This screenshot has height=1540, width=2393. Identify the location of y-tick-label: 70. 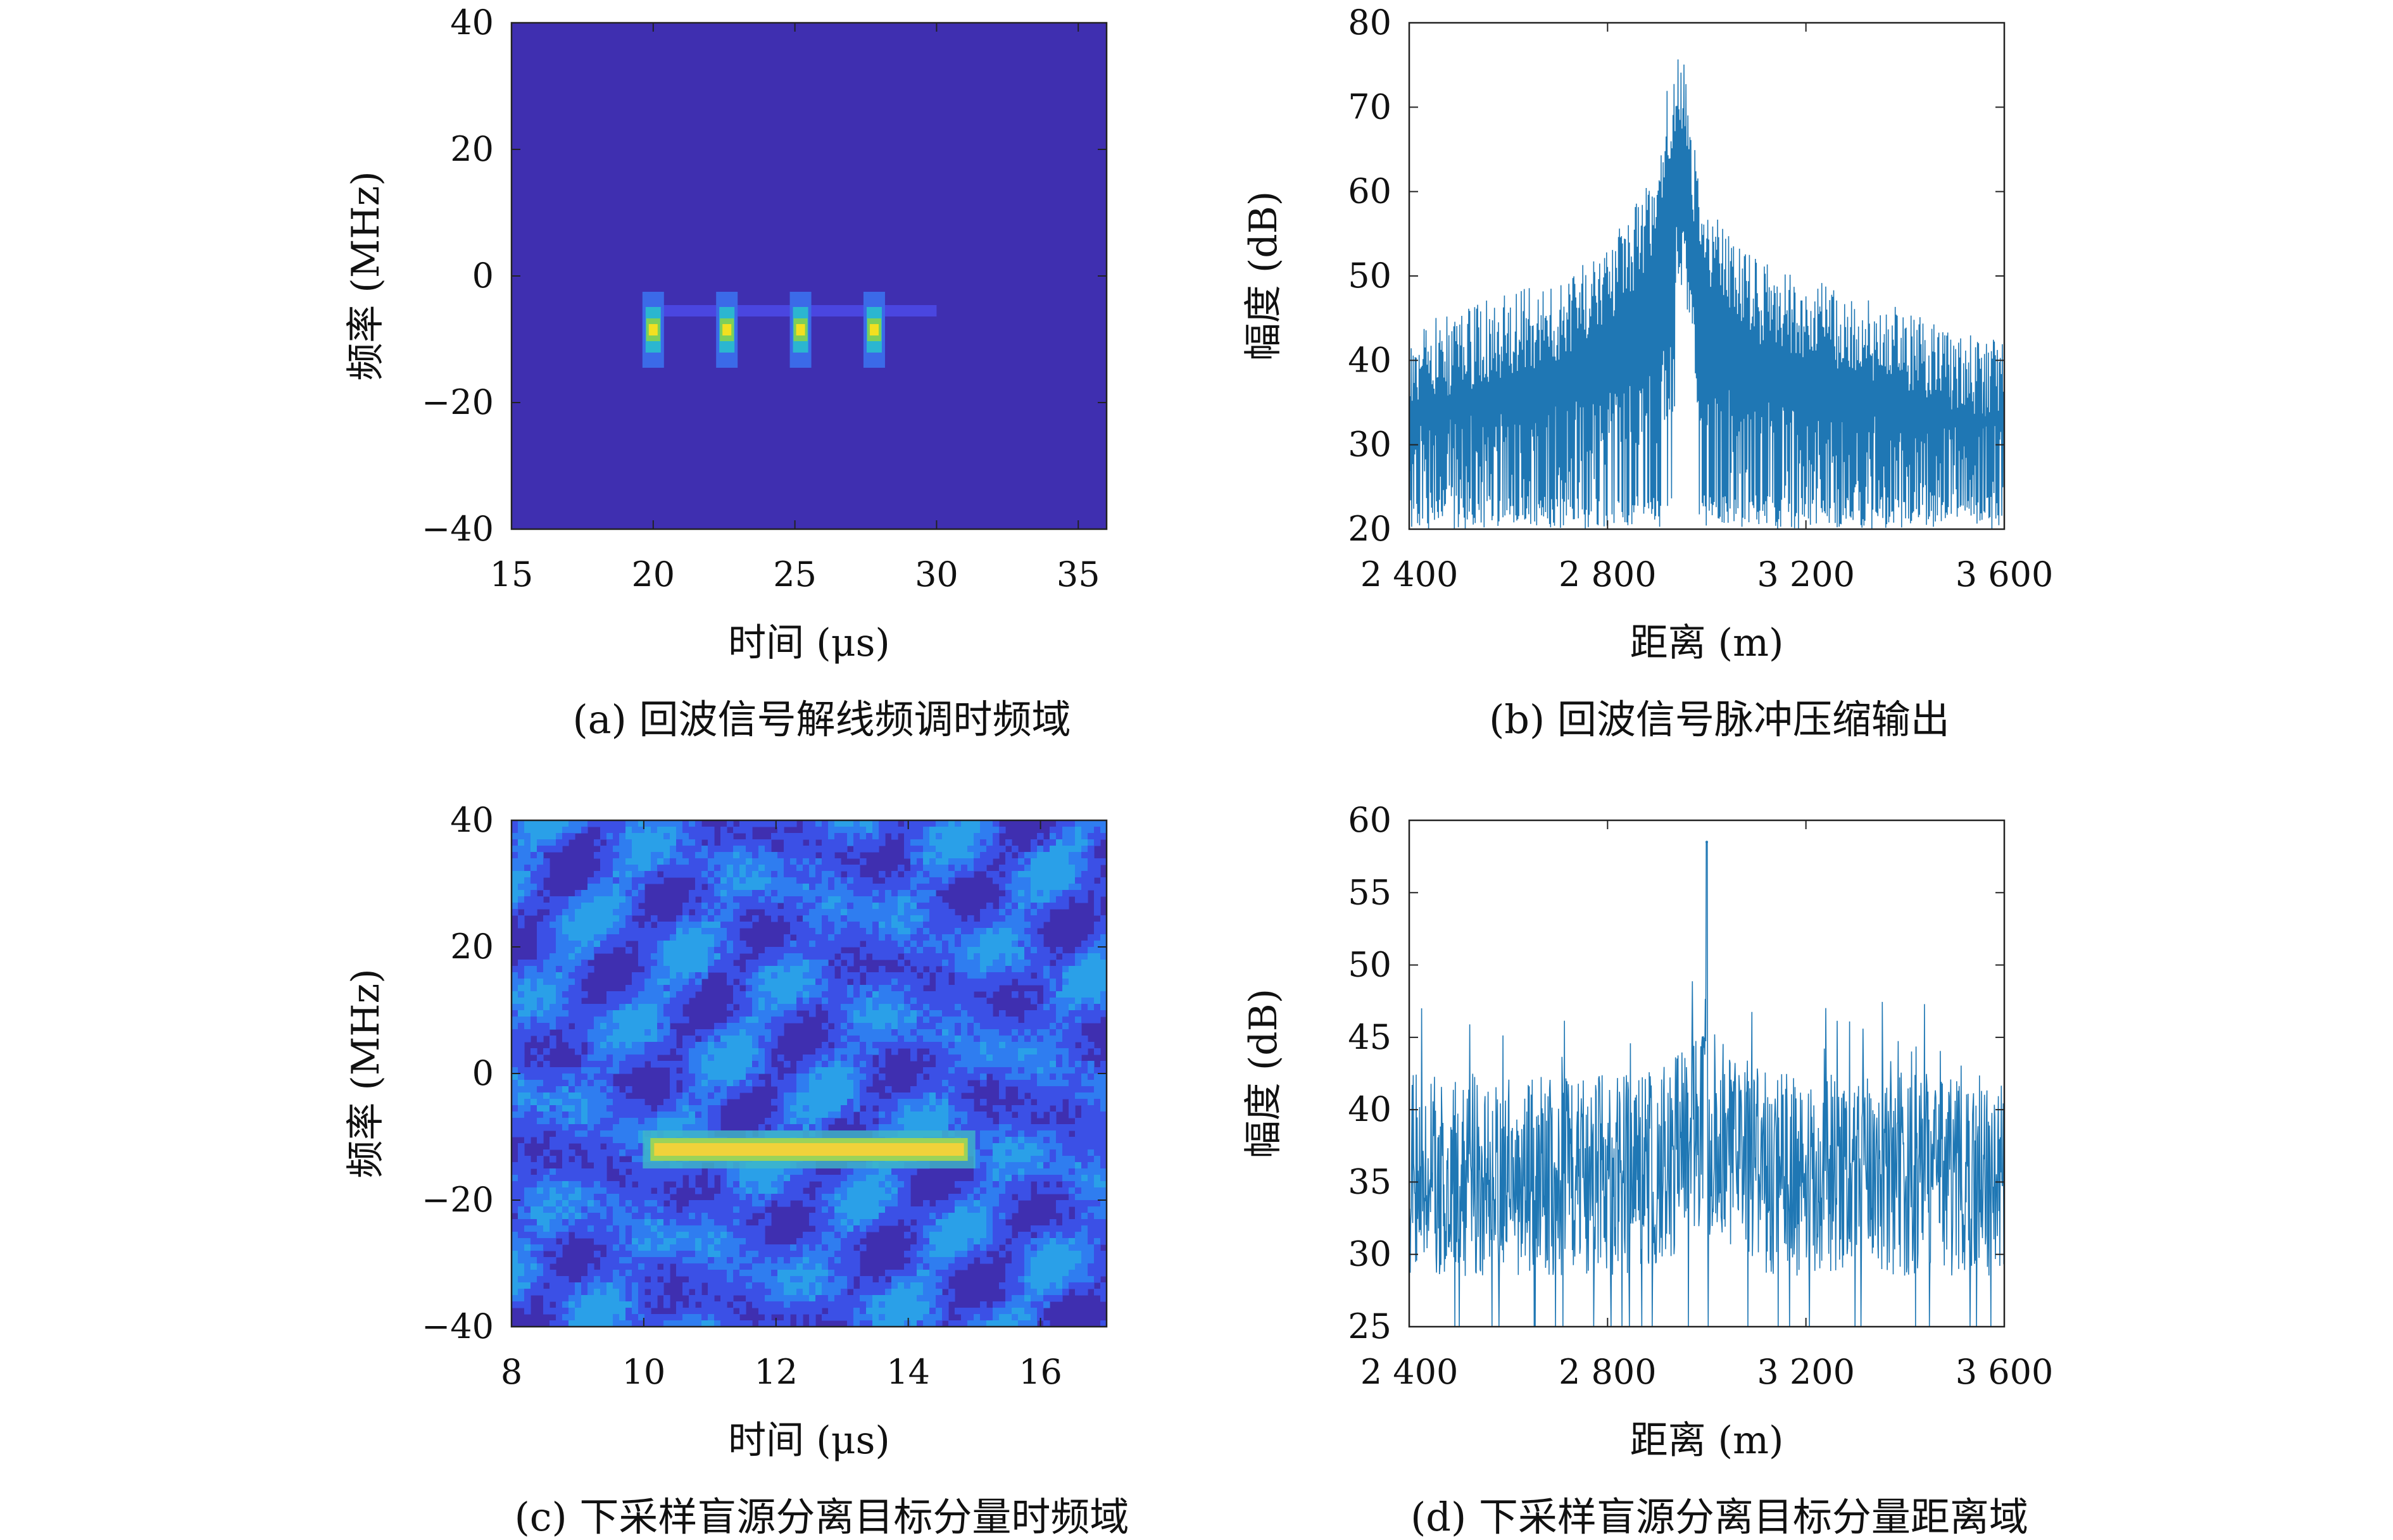
(1369, 107).